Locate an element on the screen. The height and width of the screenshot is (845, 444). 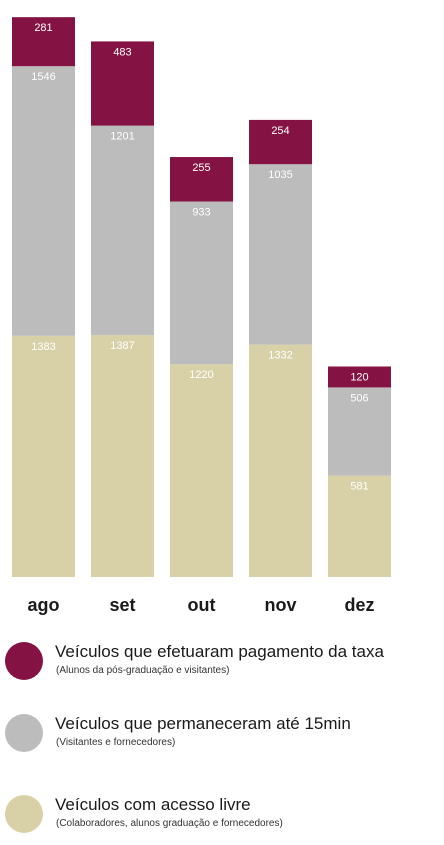
legend-title-free: Veículos com acesso livre is located at coordinates (153, 804).